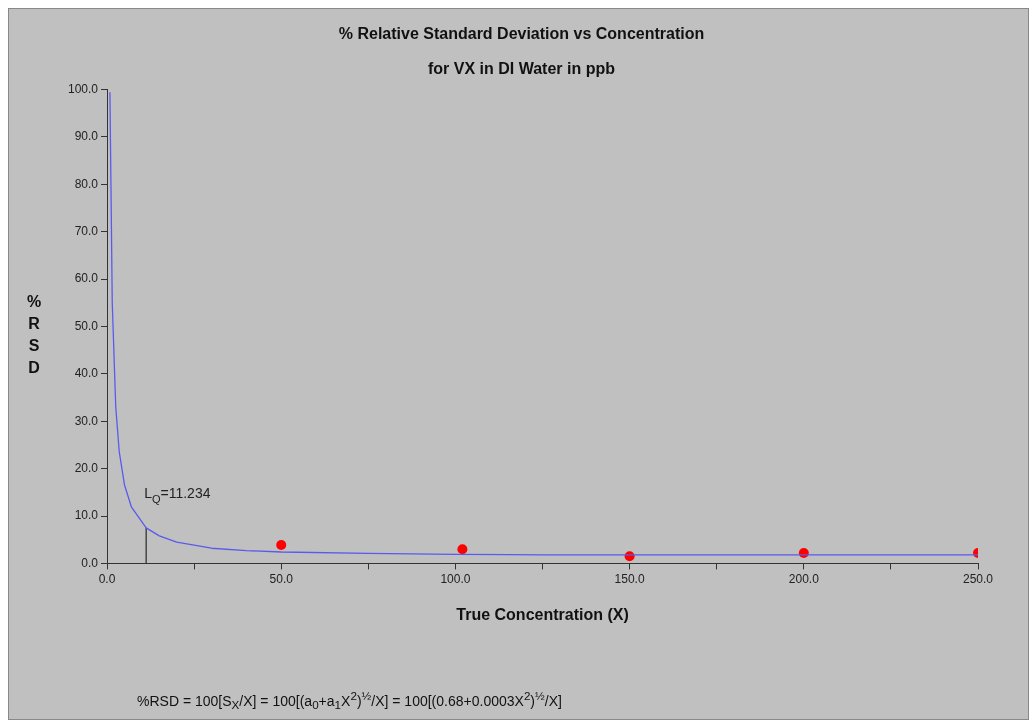  What do you see at coordinates (86, 278) in the screenshot?
I see `y-tick-label: 60.0` at bounding box center [86, 278].